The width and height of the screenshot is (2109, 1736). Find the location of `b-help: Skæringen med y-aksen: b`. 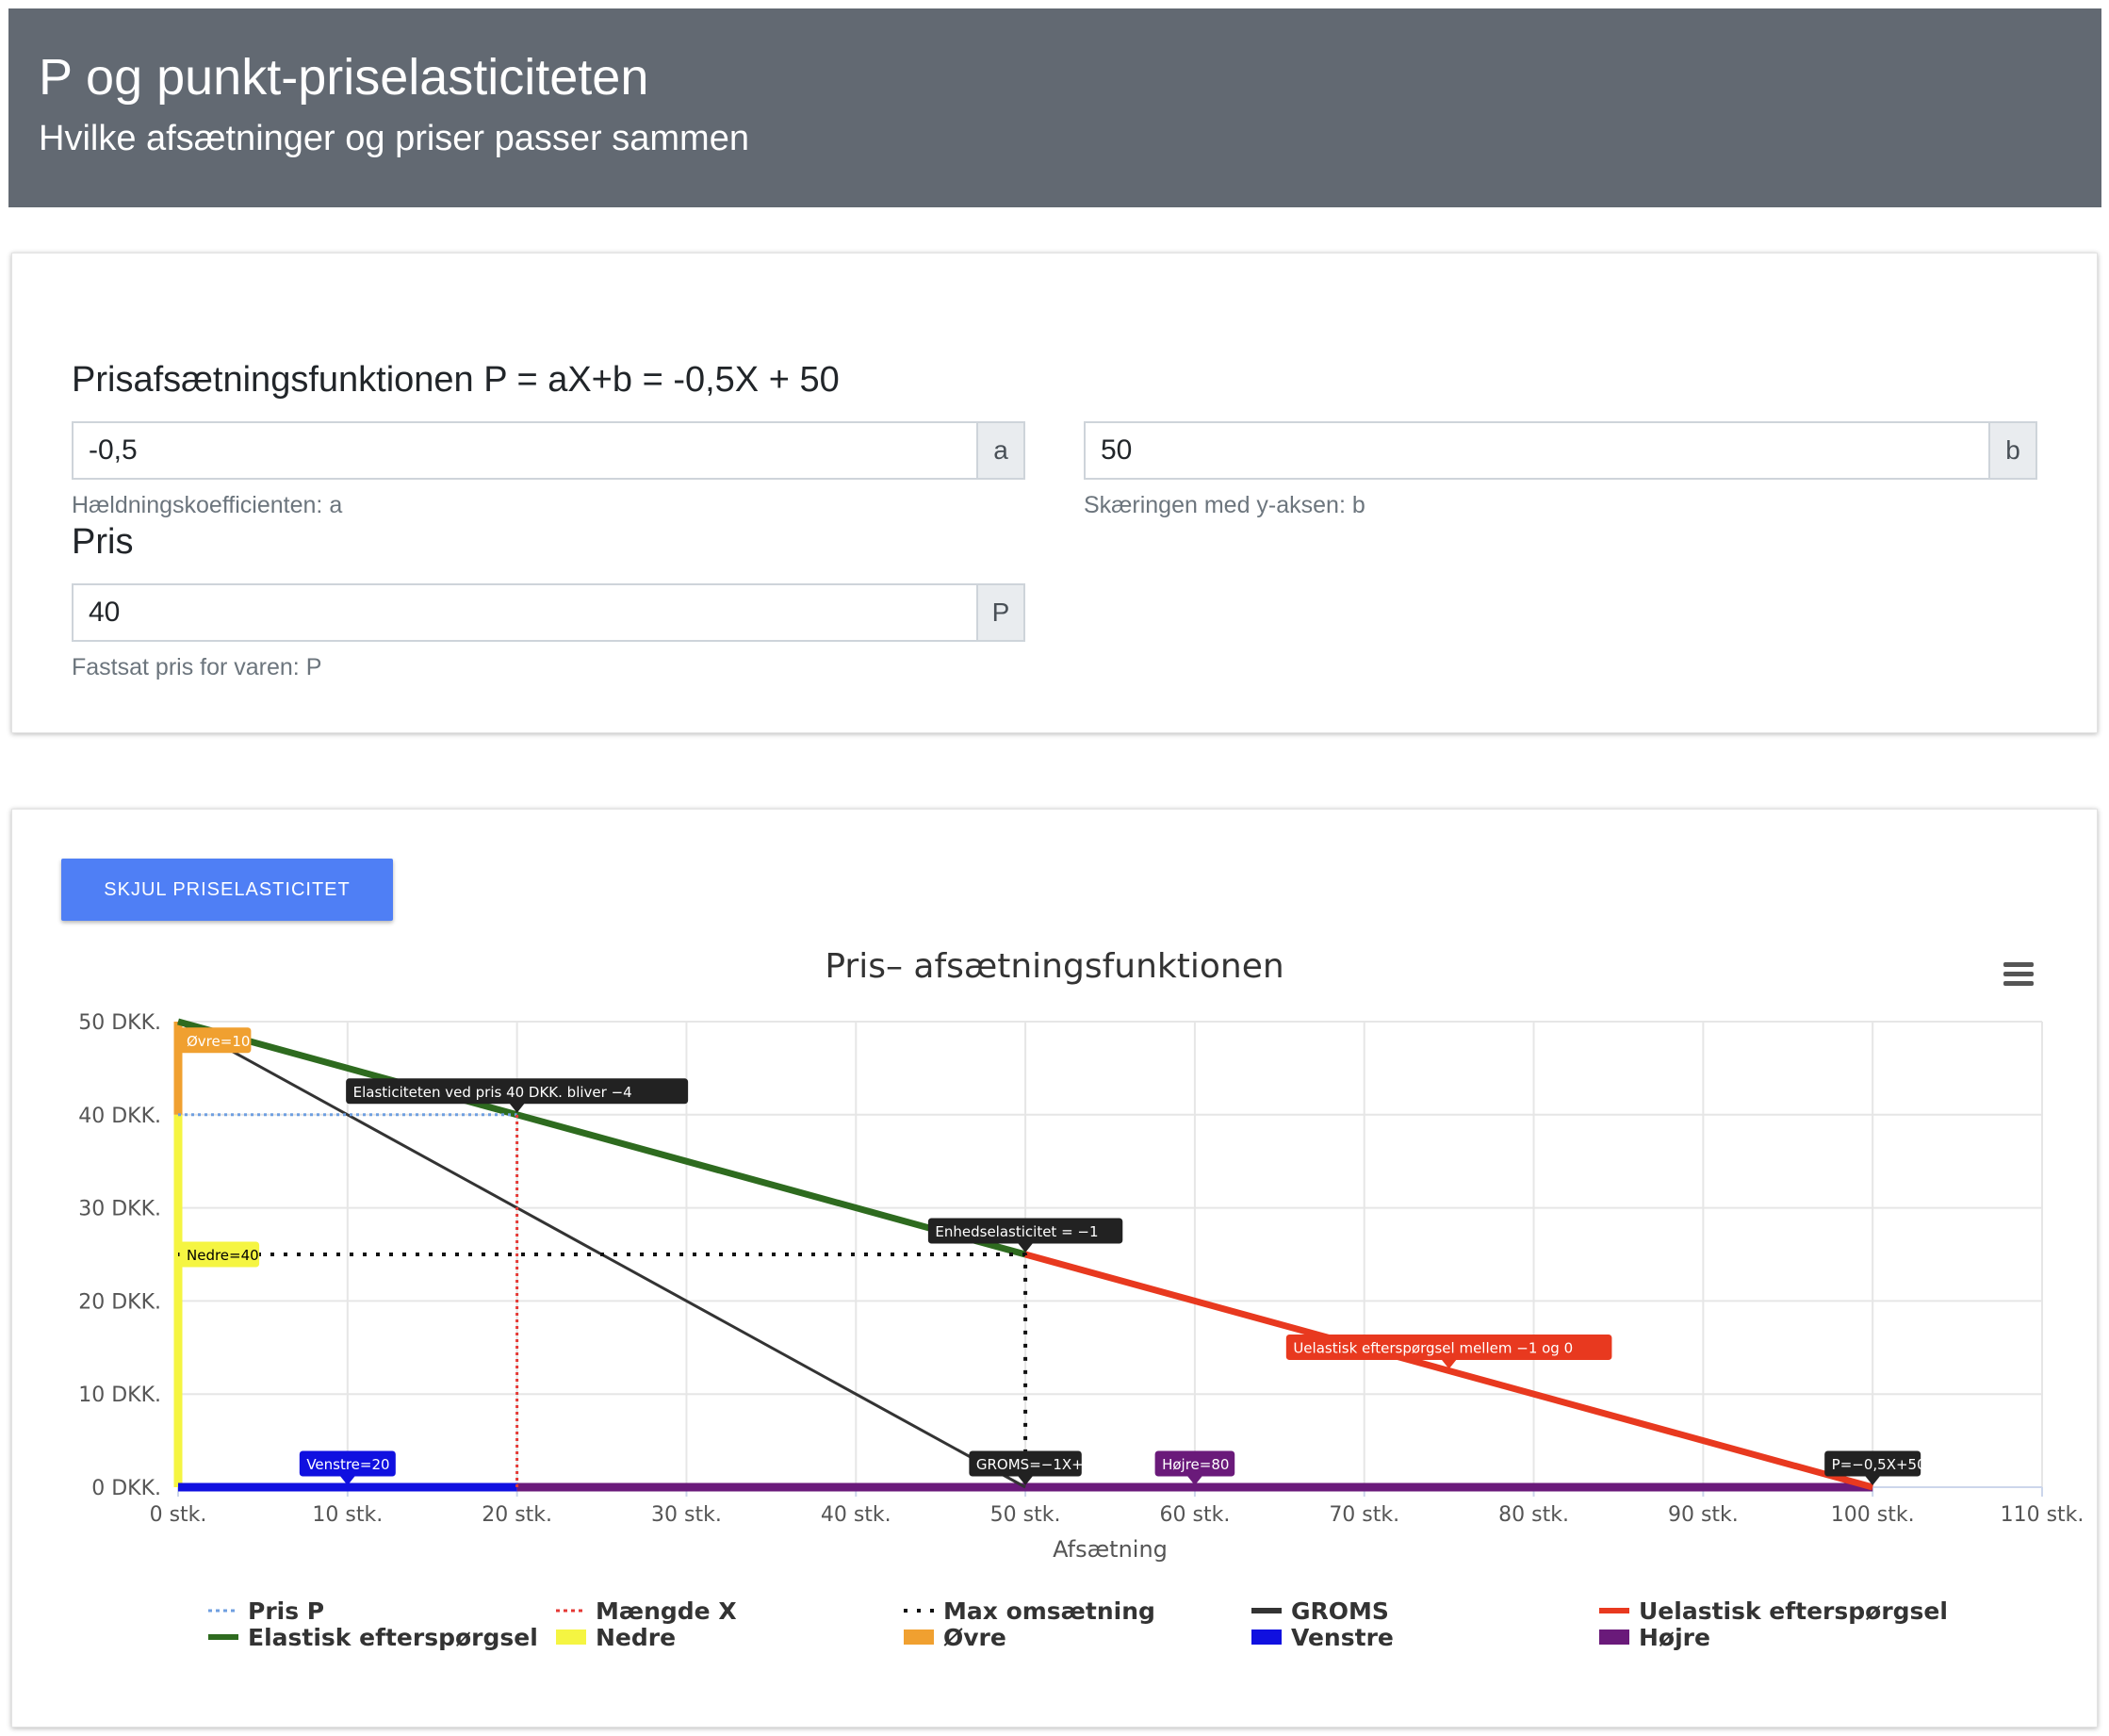

b-help: Skæringen med y-aksen: b is located at coordinates (1224, 505).